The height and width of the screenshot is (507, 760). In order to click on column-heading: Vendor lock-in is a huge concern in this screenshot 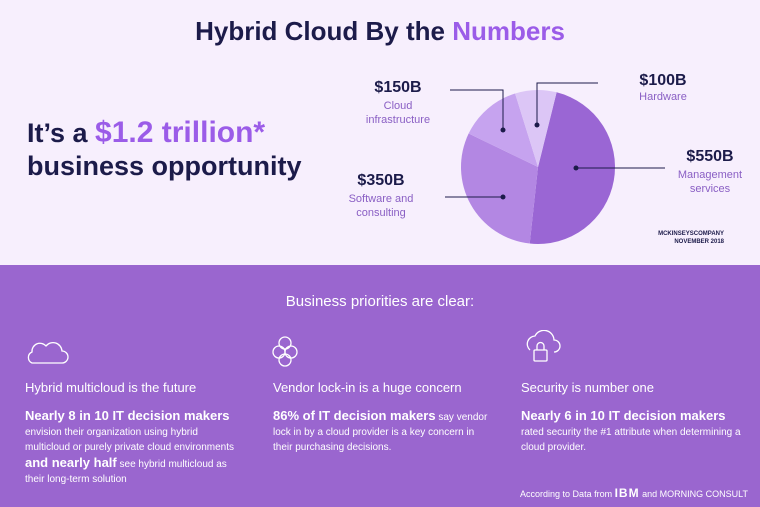, I will do `click(367, 387)`.